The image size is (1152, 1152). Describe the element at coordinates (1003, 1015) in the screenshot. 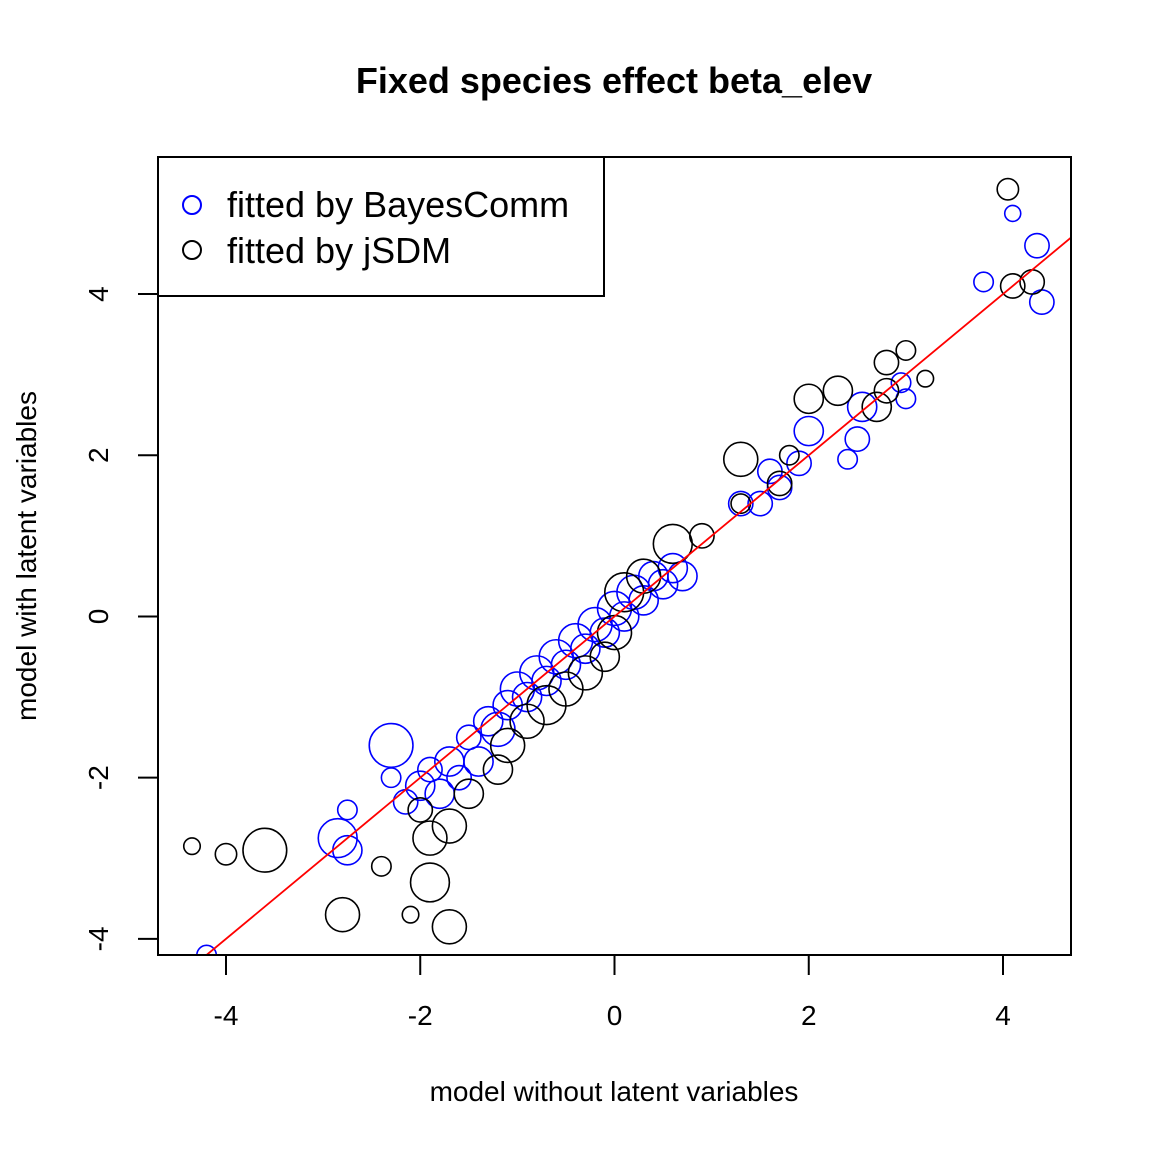

I see `x-tick-label: 4` at that location.